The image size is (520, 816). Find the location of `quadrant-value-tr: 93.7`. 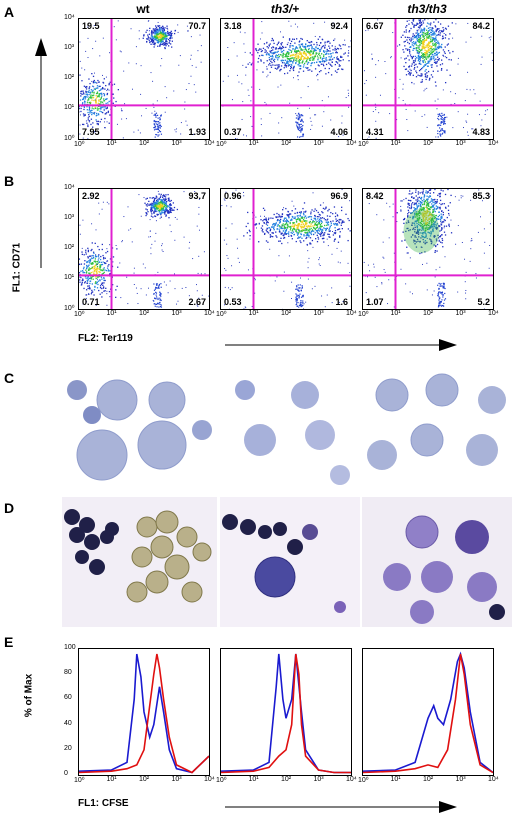

quadrant-value-tr: 93.7 is located at coordinates (197, 196).